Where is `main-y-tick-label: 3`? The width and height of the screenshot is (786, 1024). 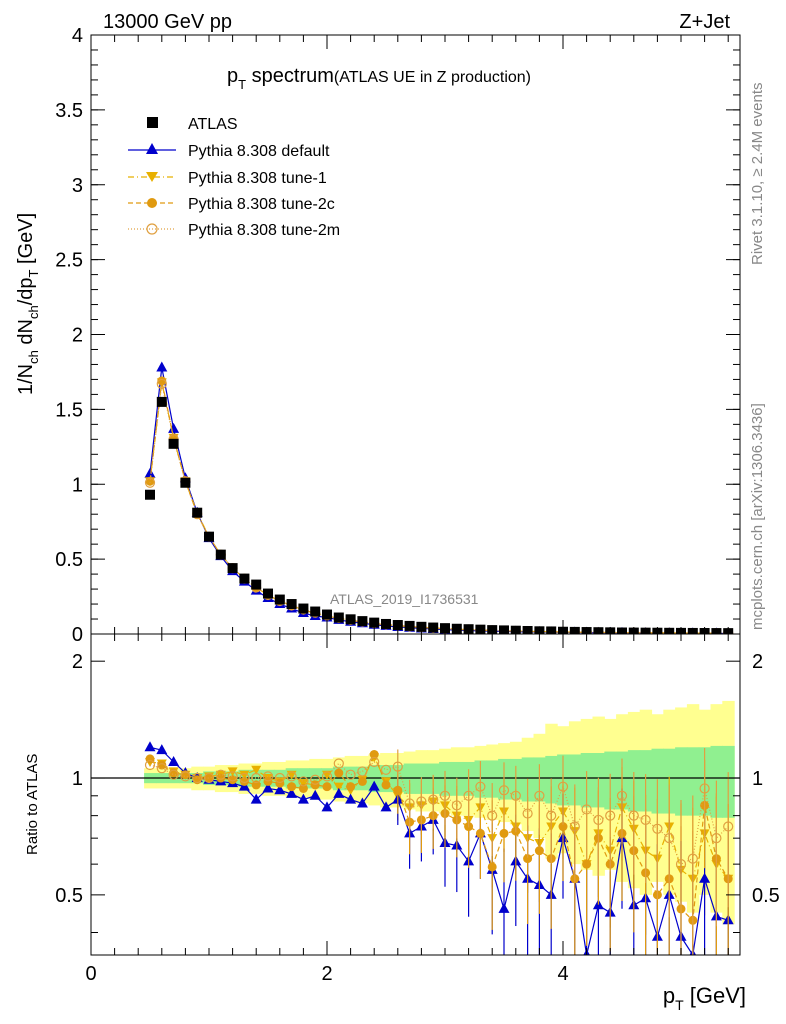 main-y-tick-label: 3 is located at coordinates (77, 186).